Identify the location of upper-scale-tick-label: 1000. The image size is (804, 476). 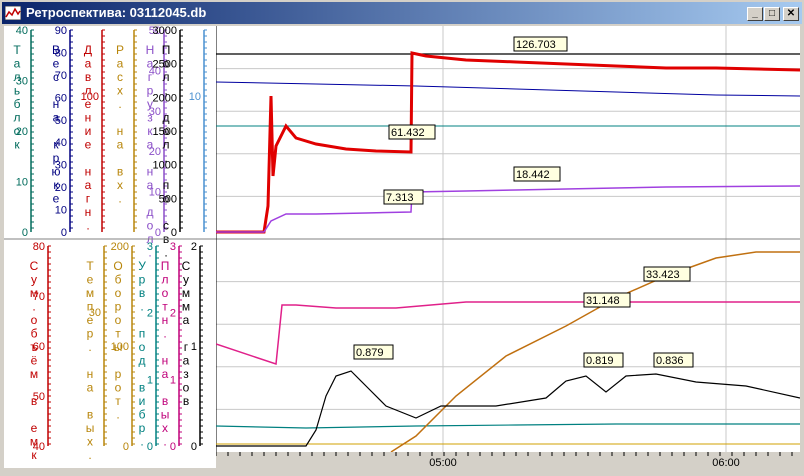
(165, 166).